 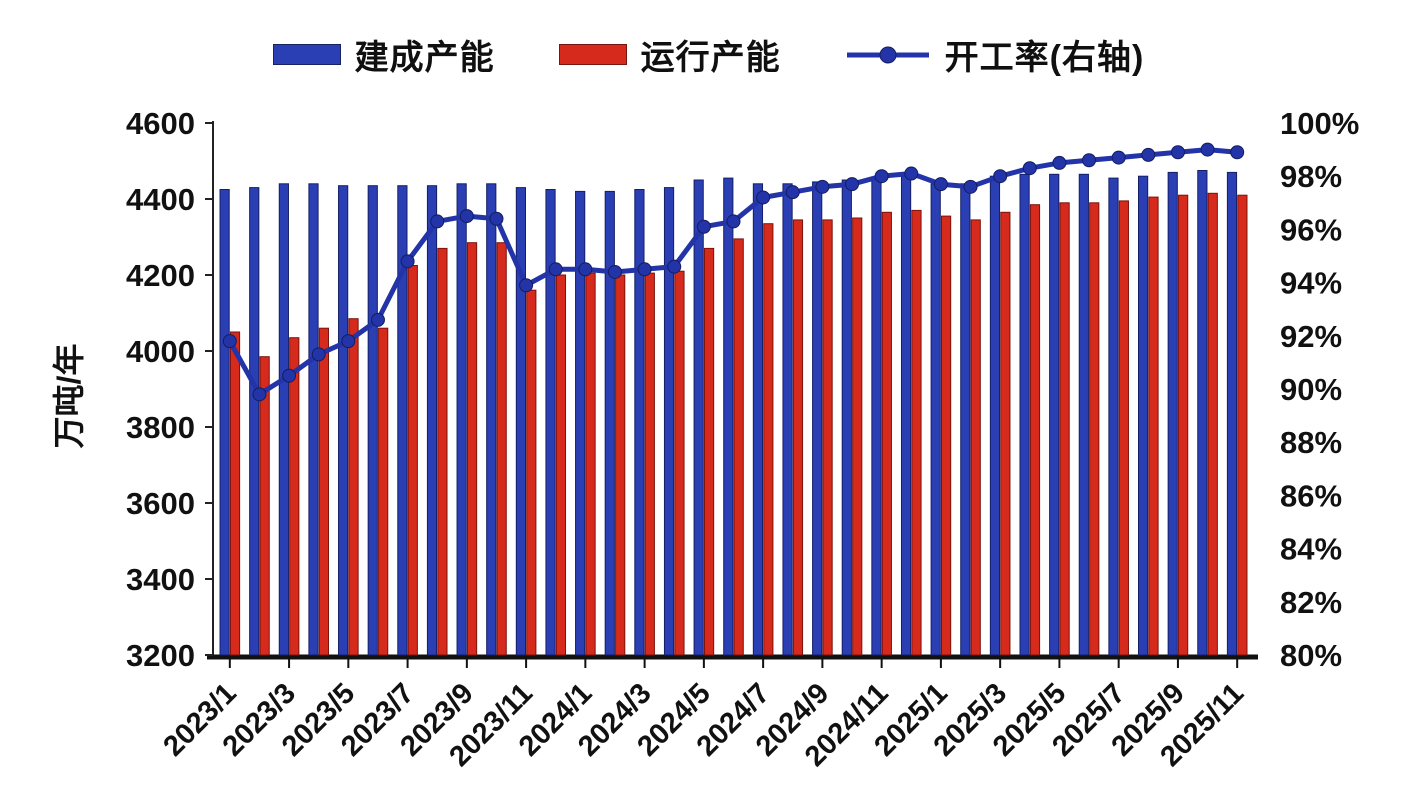 What do you see at coordinates (1118, 157) in the screenshot?
I see `rate-marker-2025/7` at bounding box center [1118, 157].